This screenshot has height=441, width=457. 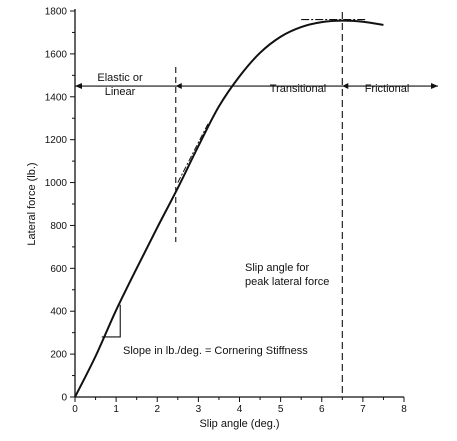 What do you see at coordinates (193, 152) in the screenshot?
I see `linear-tangent-line` at bounding box center [193, 152].